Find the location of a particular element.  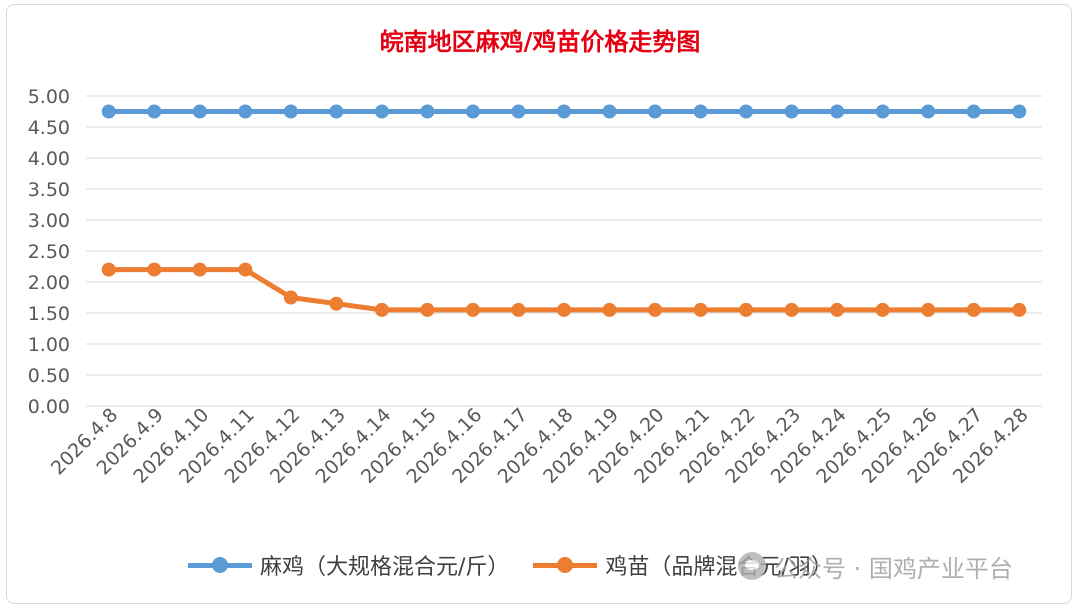

chart-legend: 麻鸡（大规格混合元/斤） 鸡苗（品牌混合元/羽） is located at coordinates (522, 565).